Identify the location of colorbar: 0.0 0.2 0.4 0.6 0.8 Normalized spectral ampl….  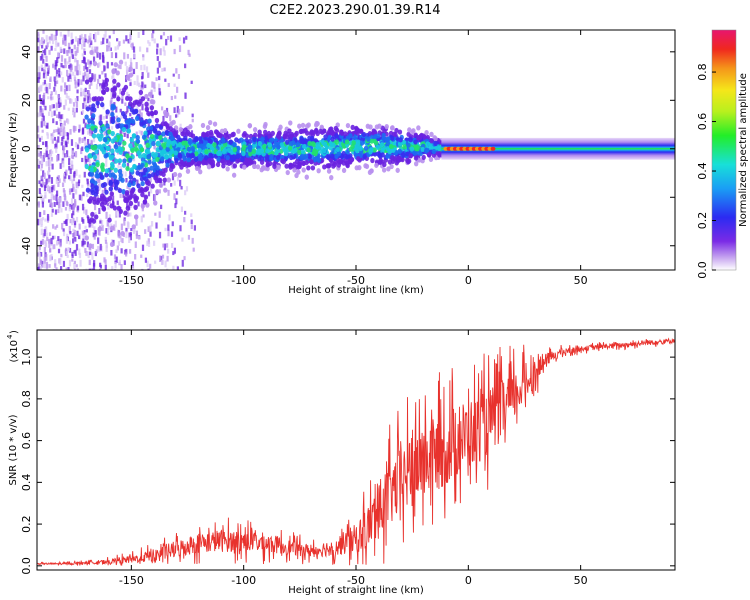
(722, 154).